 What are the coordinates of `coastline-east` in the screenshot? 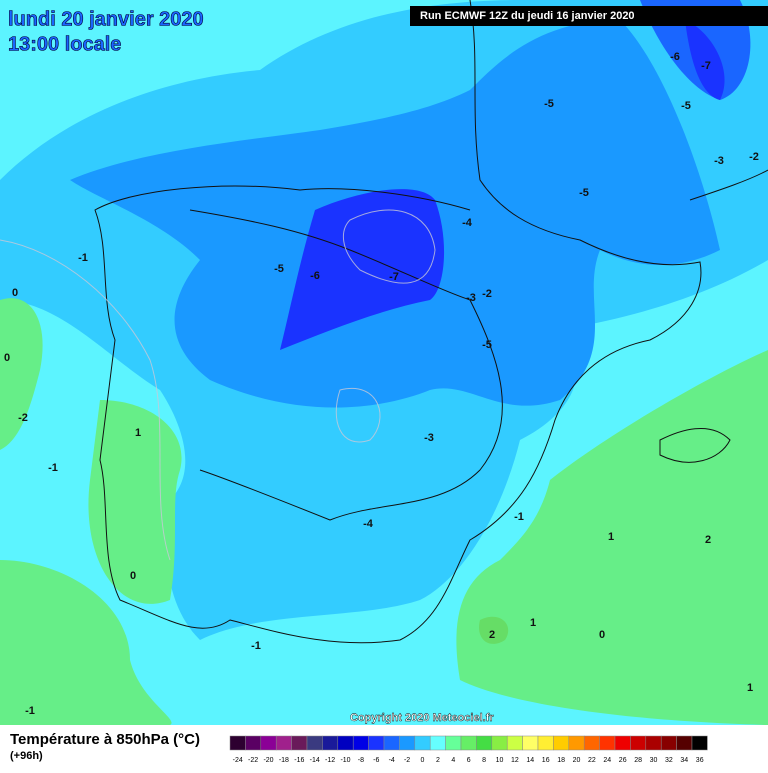 It's located at (728, 185).